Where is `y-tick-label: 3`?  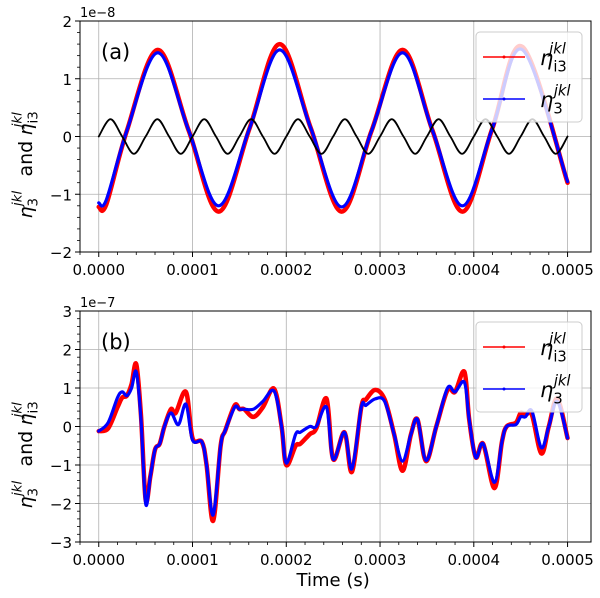
y-tick-label: 3 is located at coordinates (67, 312).